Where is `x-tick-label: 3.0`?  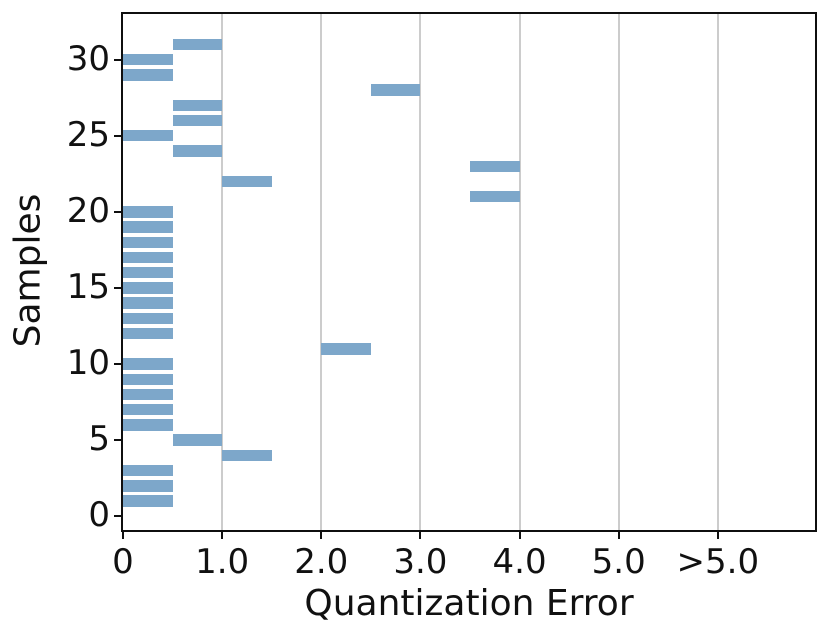
x-tick-label: 3.0 is located at coordinates (420, 562).